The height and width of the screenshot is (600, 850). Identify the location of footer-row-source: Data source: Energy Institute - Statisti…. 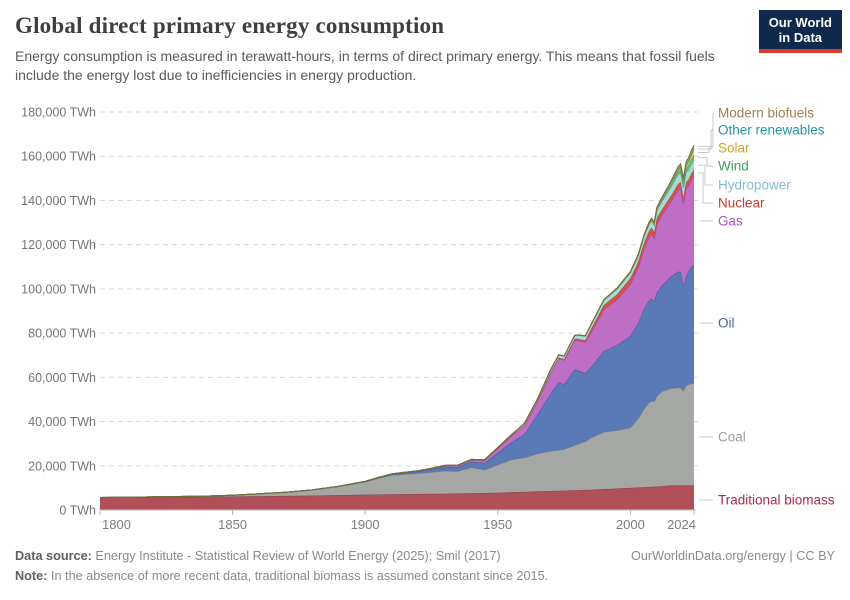
(425, 556).